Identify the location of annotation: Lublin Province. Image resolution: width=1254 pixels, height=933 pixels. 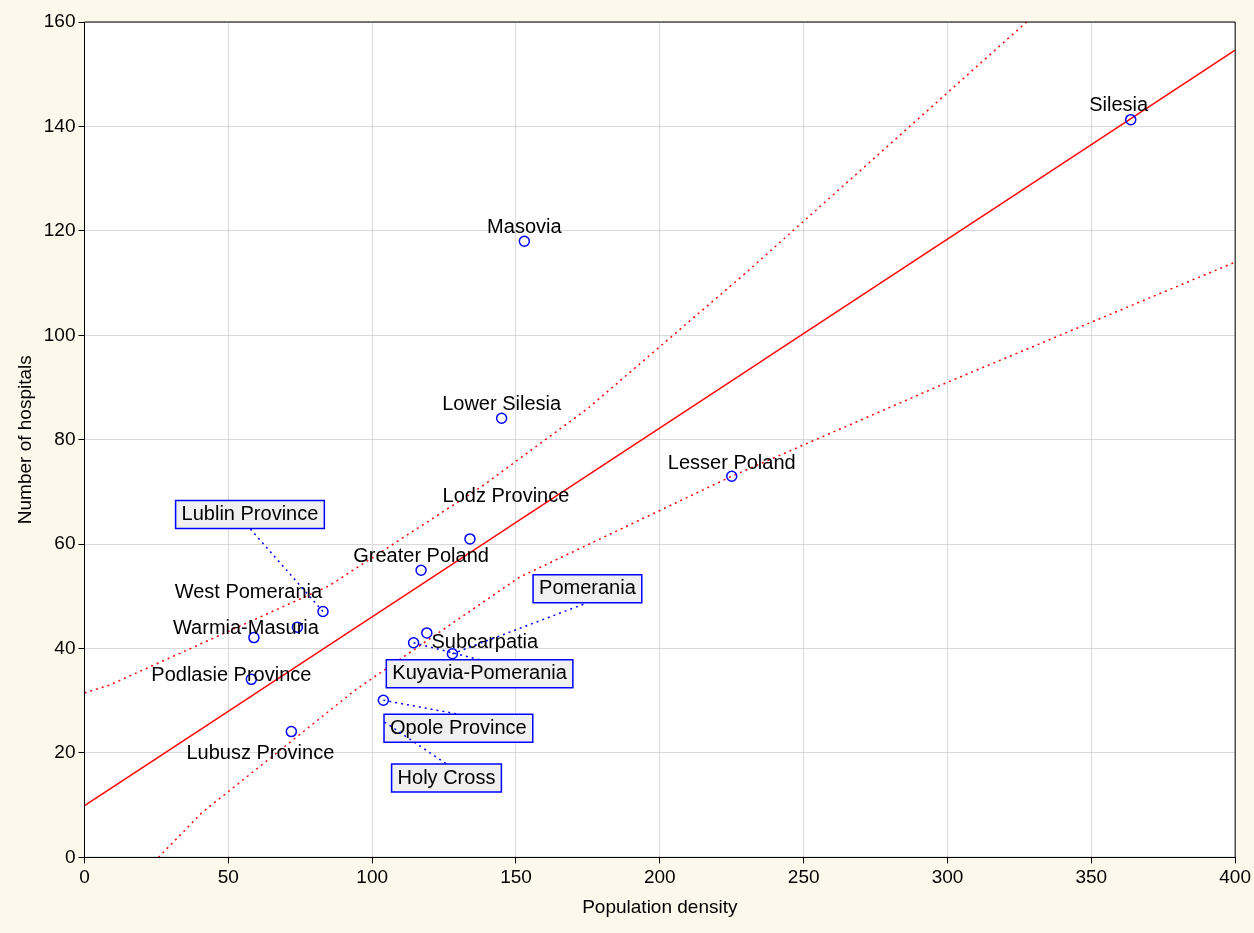
(250, 512).